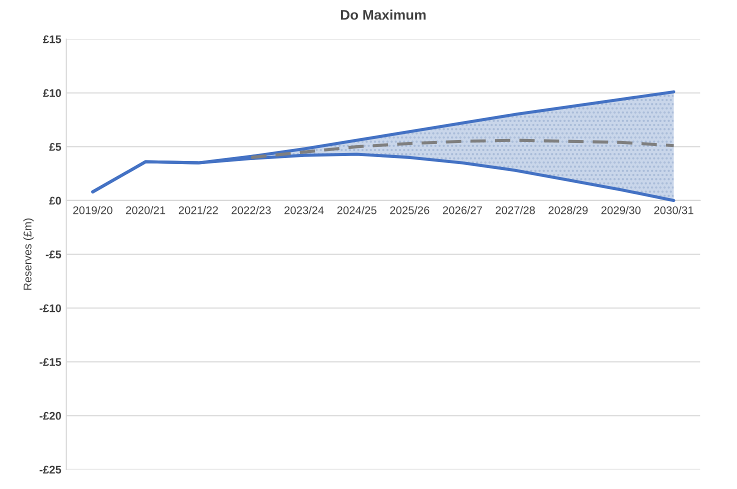  What do you see at coordinates (462, 210) in the screenshot?
I see `x-tick-label: 2026/27` at bounding box center [462, 210].